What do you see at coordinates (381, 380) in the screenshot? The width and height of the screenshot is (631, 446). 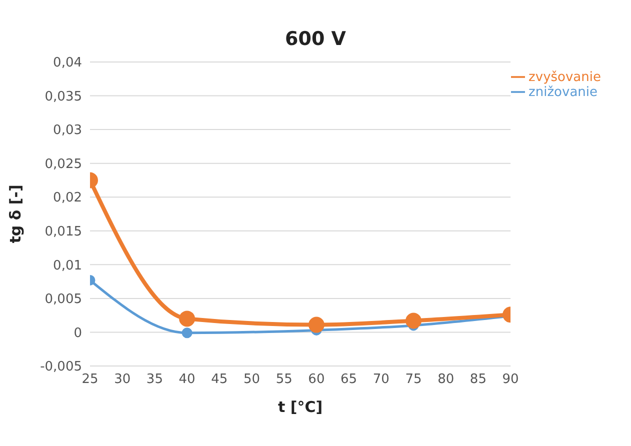 I see `x-tick-label: 70` at bounding box center [381, 380].